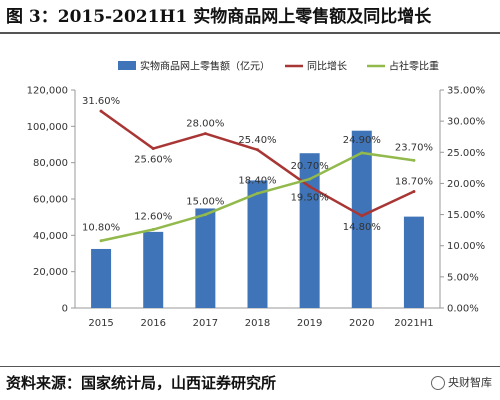 This screenshot has width=500, height=400. What do you see at coordinates (47, 127) in the screenshot?
I see `left-tick-label: 100,000` at bounding box center [47, 127].